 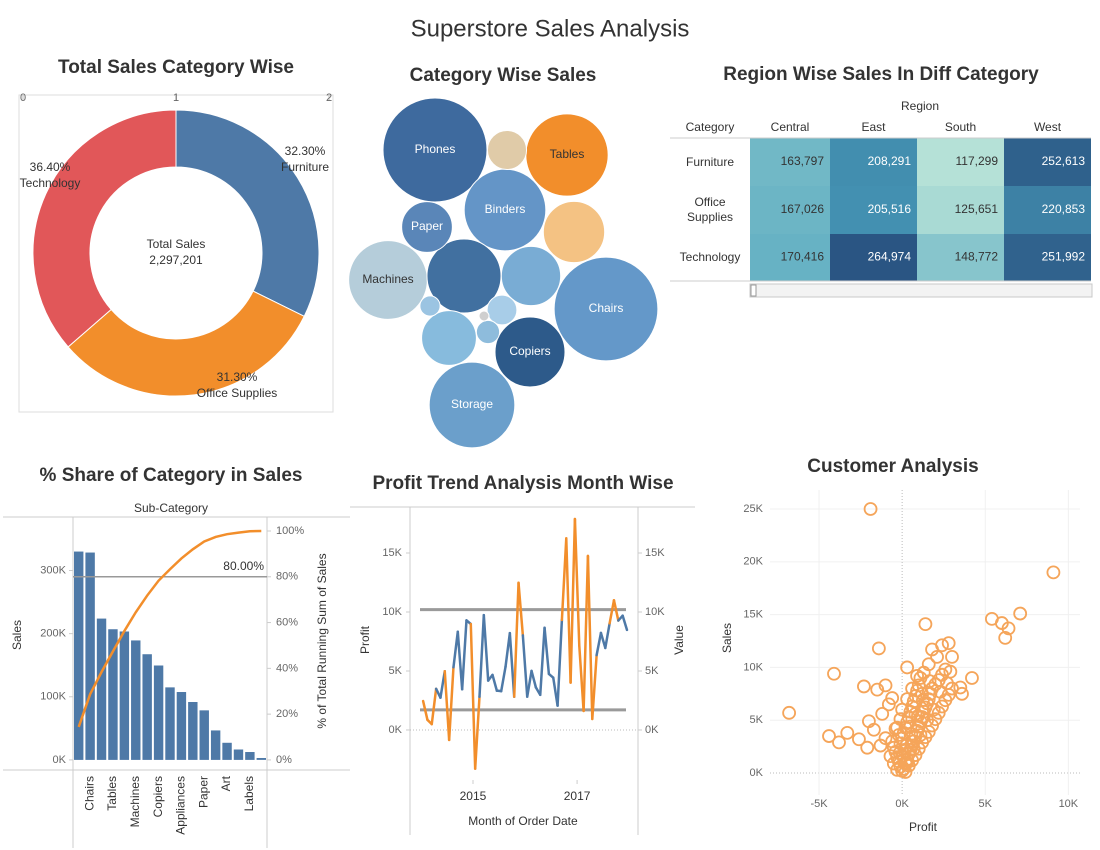 I want to click on cell-label: 205,516, so click(x=890, y=209).